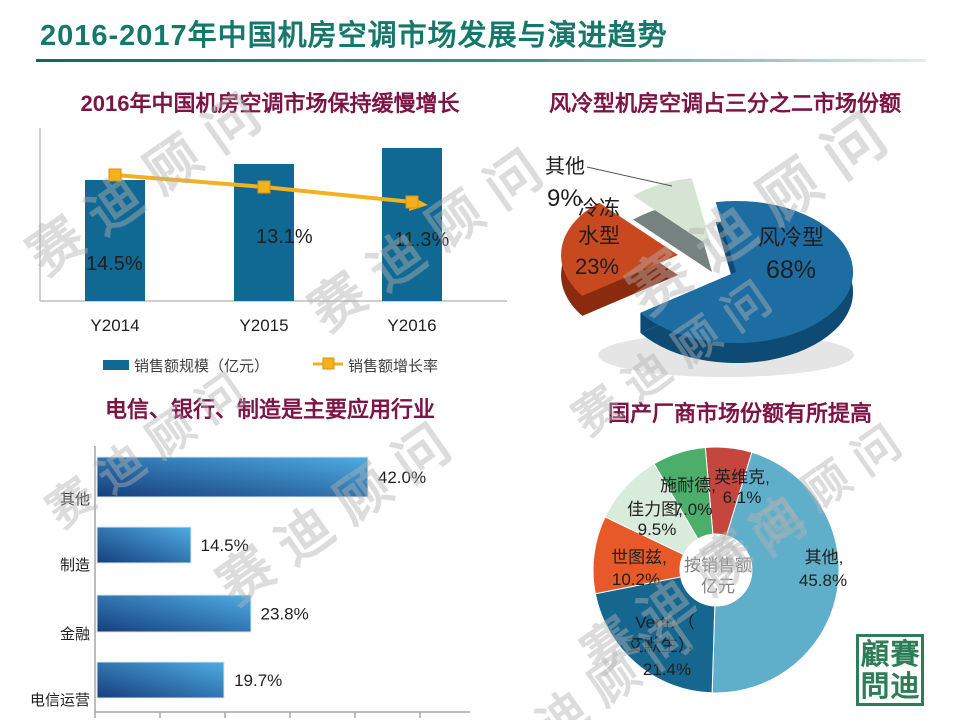 This screenshot has height=720, width=960. What do you see at coordinates (629, 176) in the screenshot?
I see `leader-line` at bounding box center [629, 176].